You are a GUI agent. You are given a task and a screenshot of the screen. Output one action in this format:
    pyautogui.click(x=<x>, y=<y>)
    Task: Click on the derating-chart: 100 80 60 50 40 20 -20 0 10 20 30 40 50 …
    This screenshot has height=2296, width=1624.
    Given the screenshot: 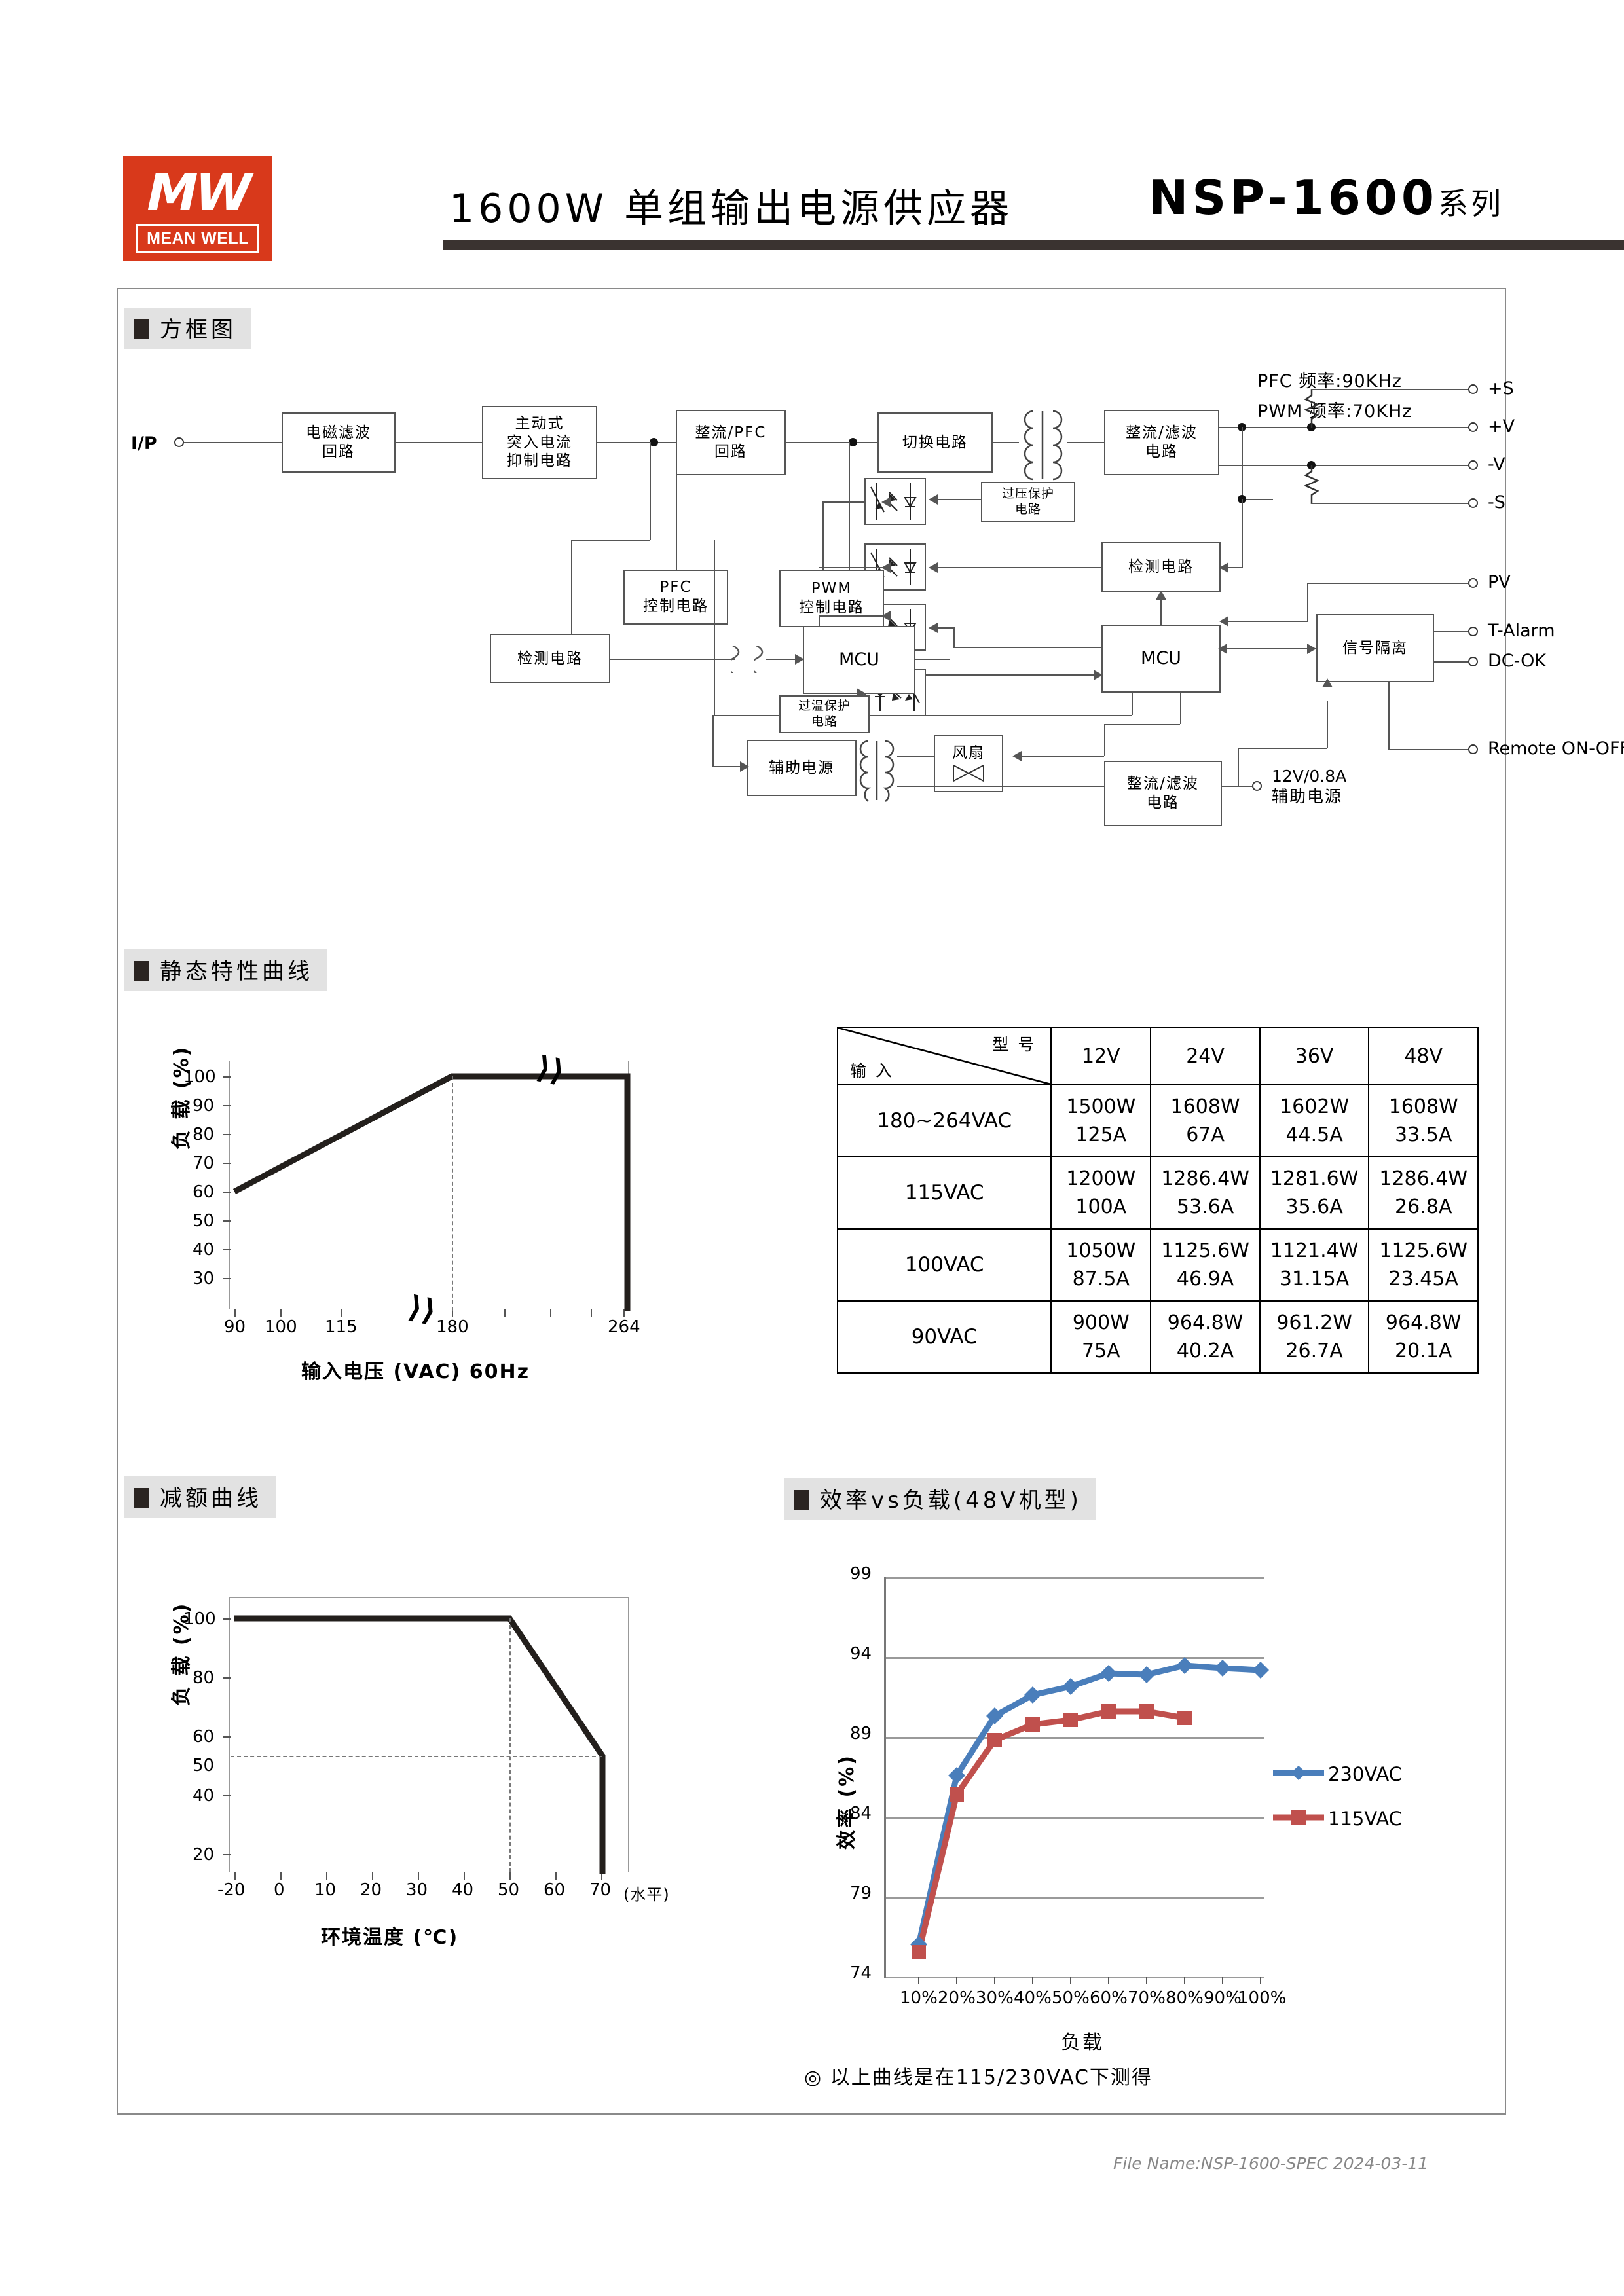 What is the action you would take?
    pyautogui.click(x=451, y=1774)
    